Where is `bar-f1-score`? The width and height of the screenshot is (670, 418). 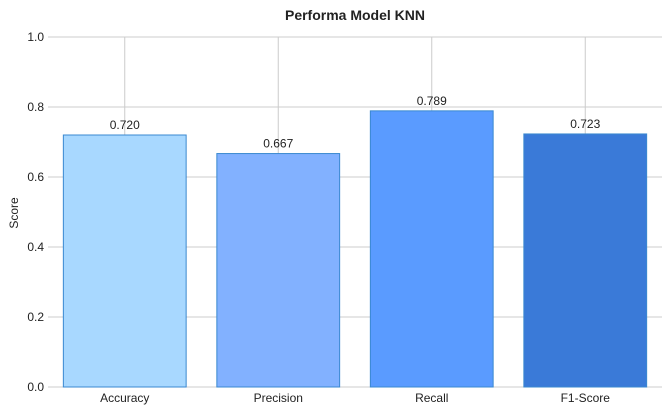 bar-f1-score is located at coordinates (585, 260).